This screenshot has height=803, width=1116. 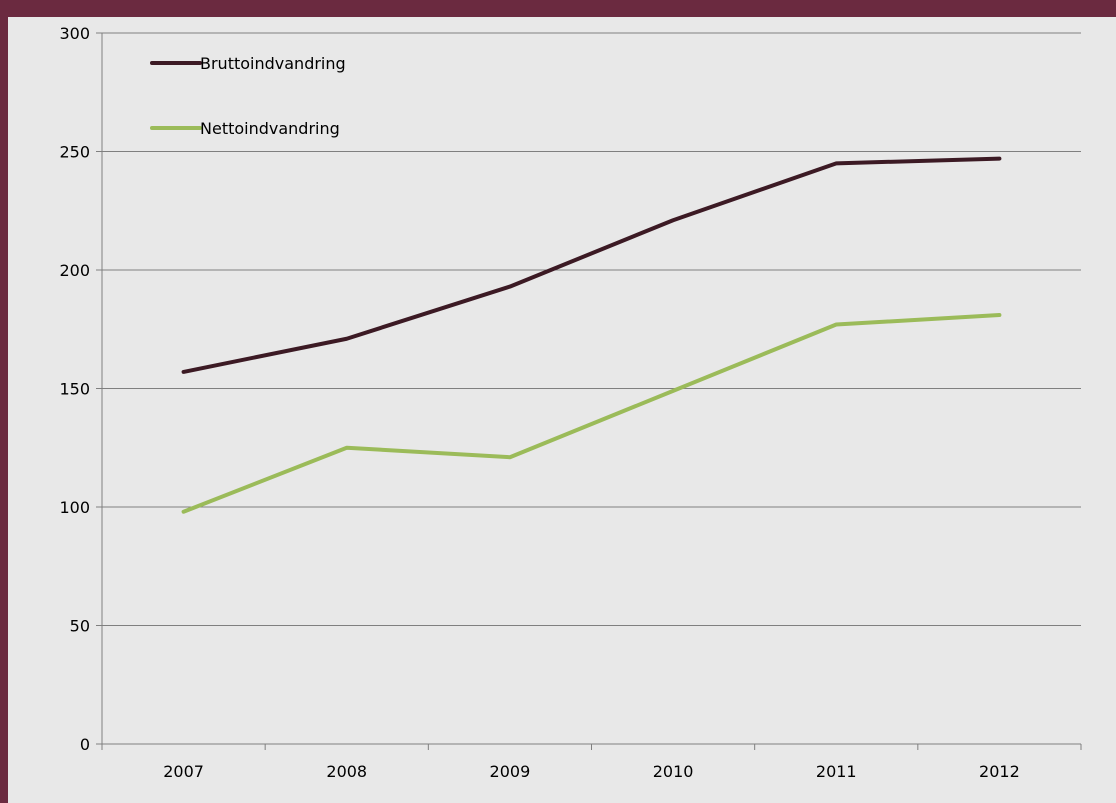 I want to click on x-tick-label: 2009, so click(x=510, y=771).